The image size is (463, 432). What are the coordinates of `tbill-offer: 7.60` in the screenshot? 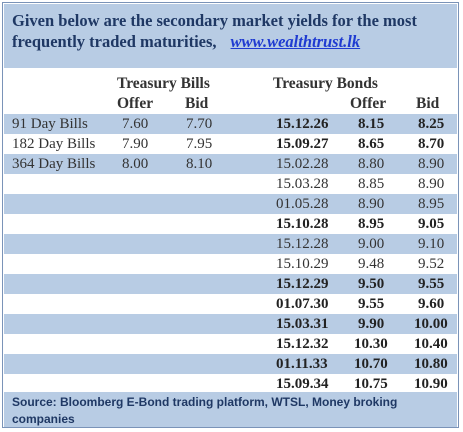 It's located at (135, 124).